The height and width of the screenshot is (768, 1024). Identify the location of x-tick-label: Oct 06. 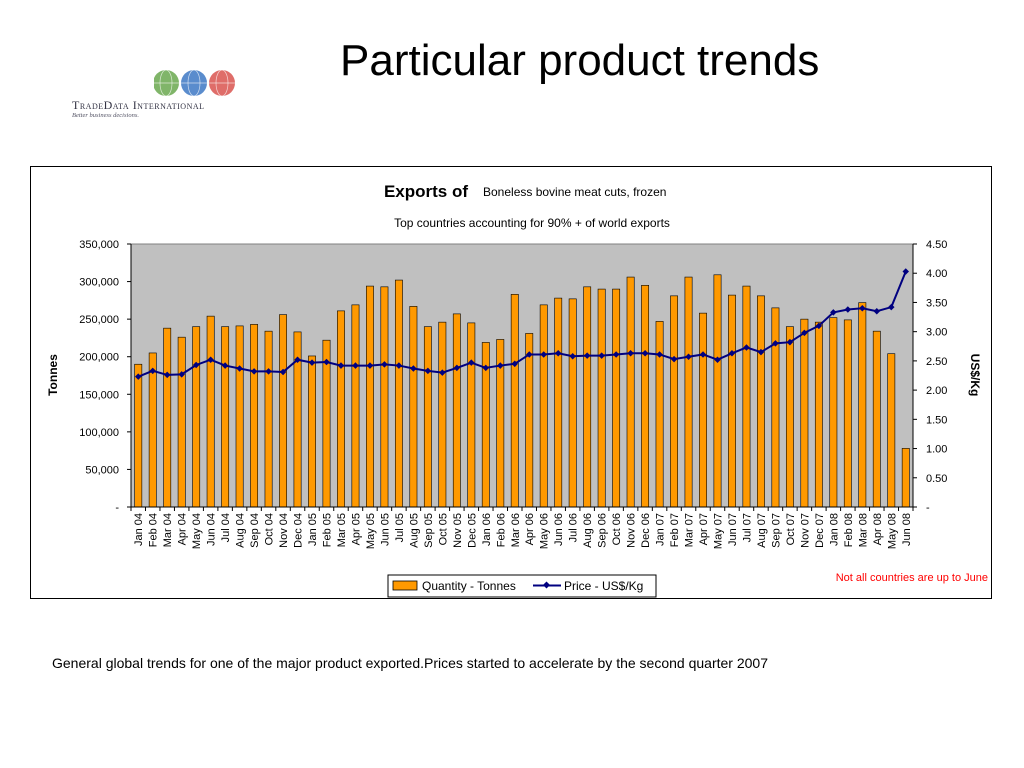
(617, 529).